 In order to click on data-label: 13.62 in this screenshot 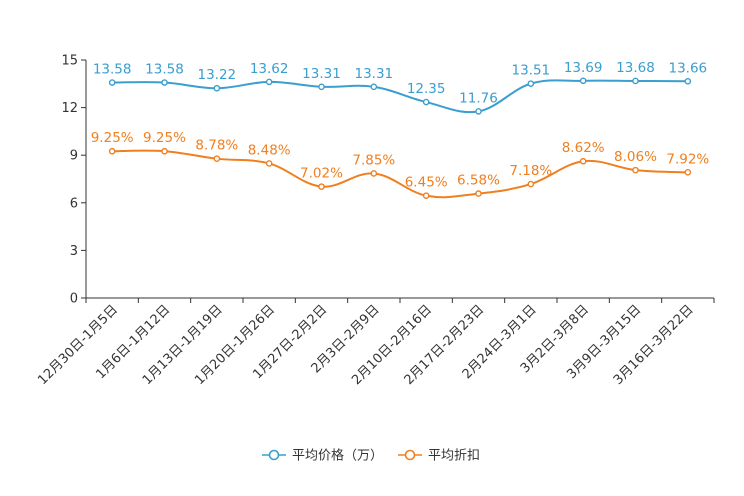, I will do `click(269, 69)`.